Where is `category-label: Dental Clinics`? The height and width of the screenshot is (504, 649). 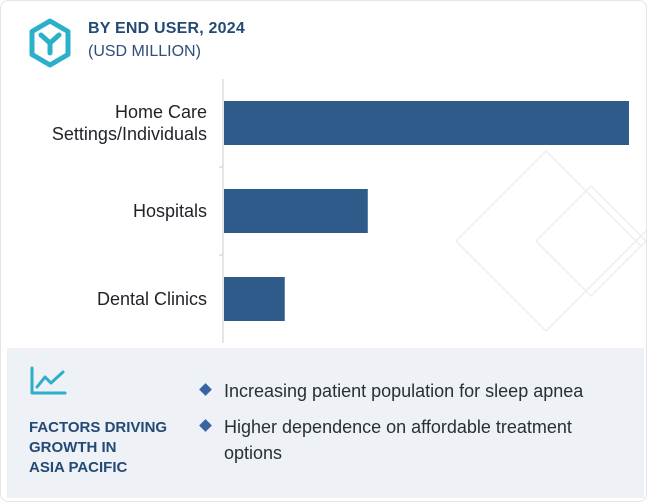 category-label: Dental Clinics is located at coordinates (152, 299).